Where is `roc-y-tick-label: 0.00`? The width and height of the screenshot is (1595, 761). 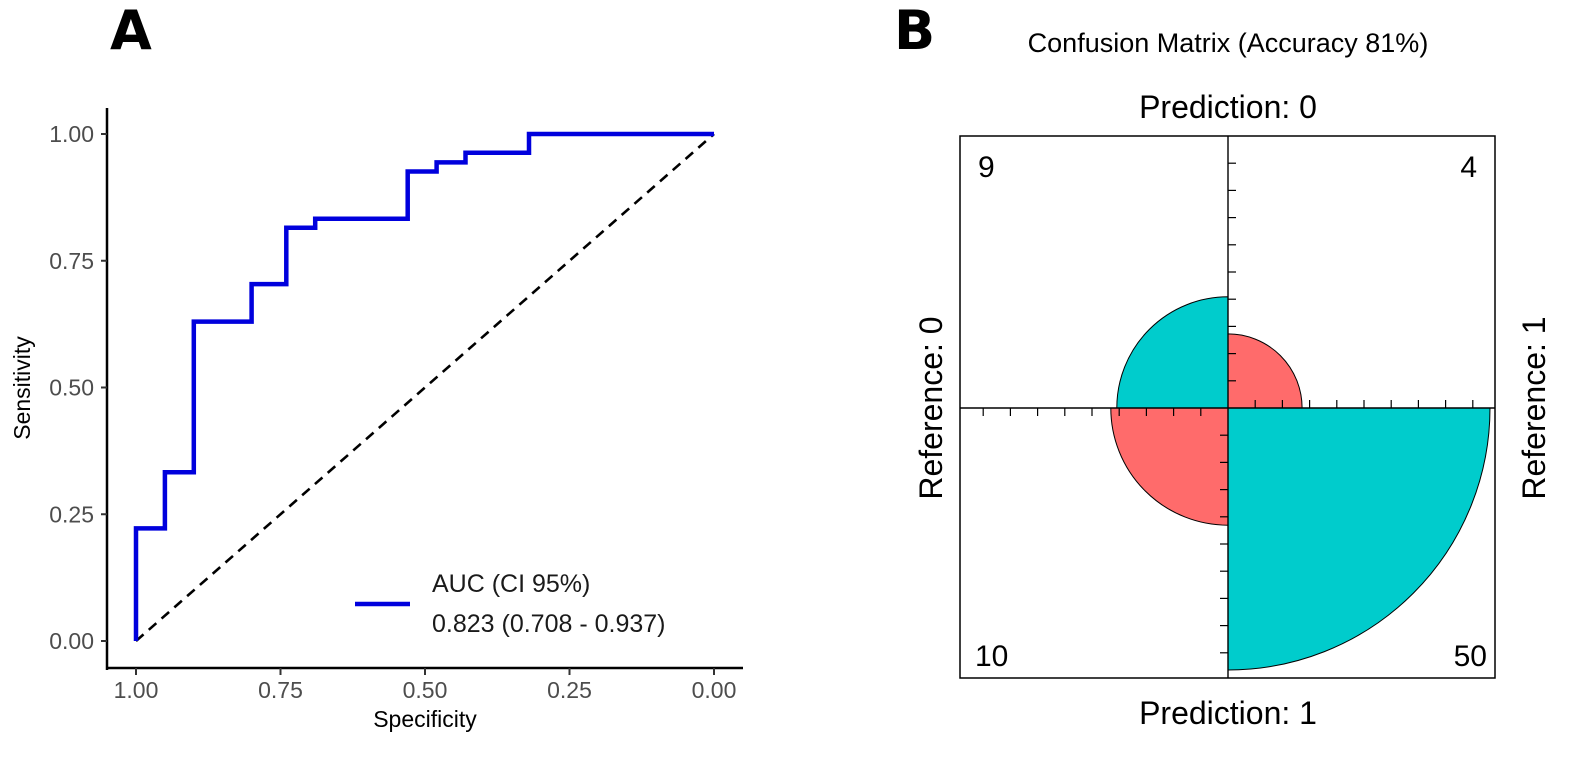
roc-y-tick-label: 0.00 is located at coordinates (71, 641).